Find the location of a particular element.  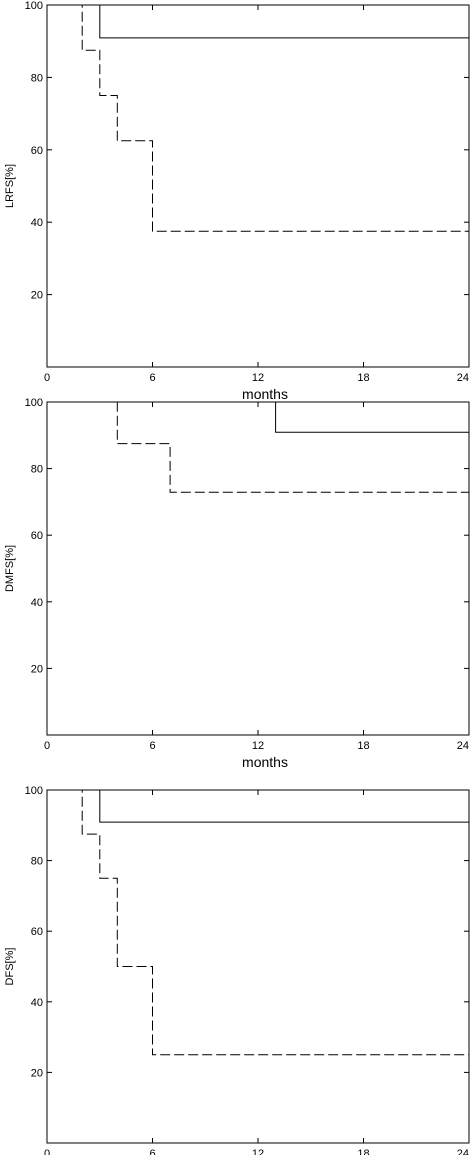

dashed-survival-curve is located at coordinates (258, 447).